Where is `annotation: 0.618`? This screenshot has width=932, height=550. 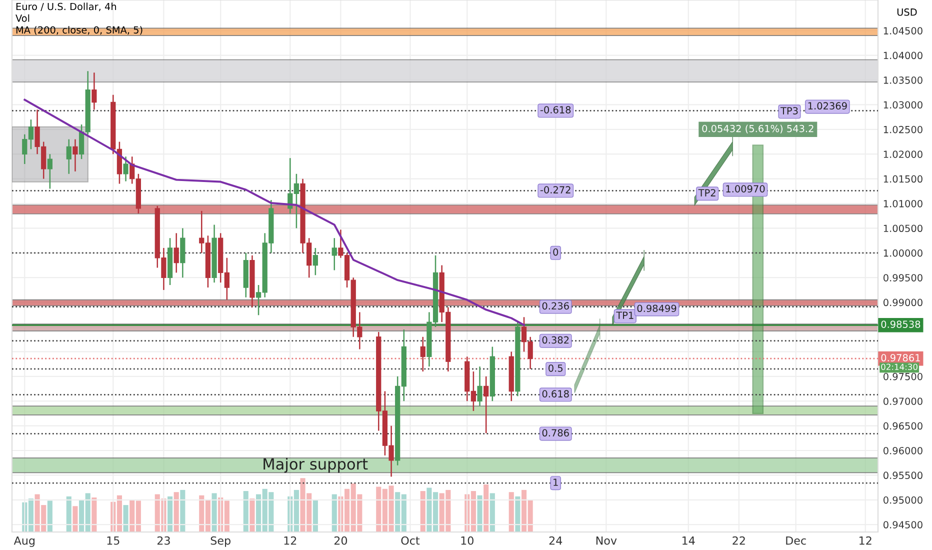
annotation: 0.618 is located at coordinates (555, 394).